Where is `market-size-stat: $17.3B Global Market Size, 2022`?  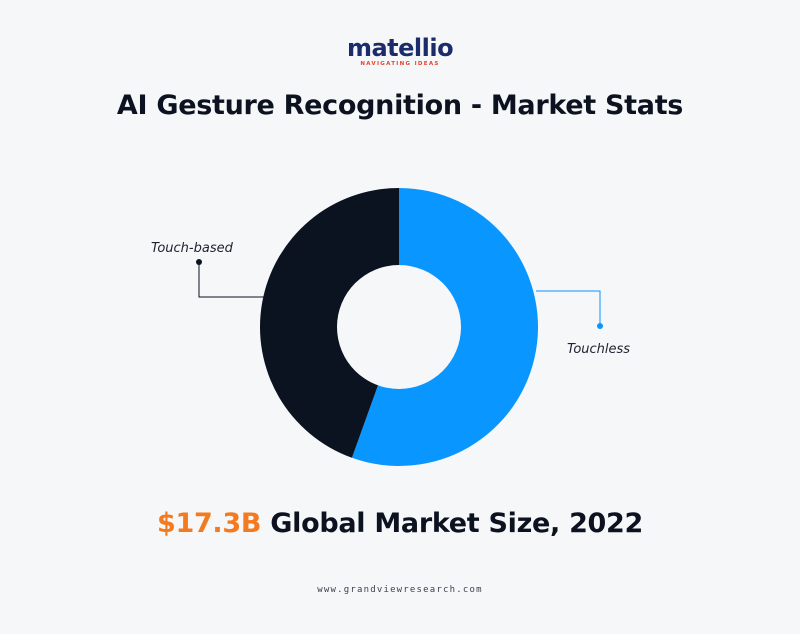
market-size-stat: $17.3B Global Market Size, 2022 is located at coordinates (400, 523).